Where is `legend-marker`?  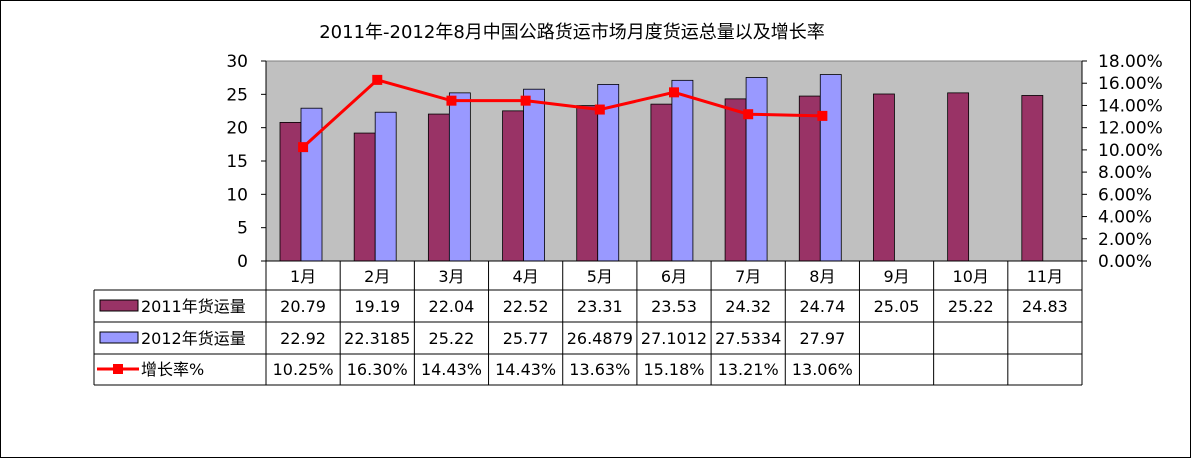 legend-marker is located at coordinates (118, 369).